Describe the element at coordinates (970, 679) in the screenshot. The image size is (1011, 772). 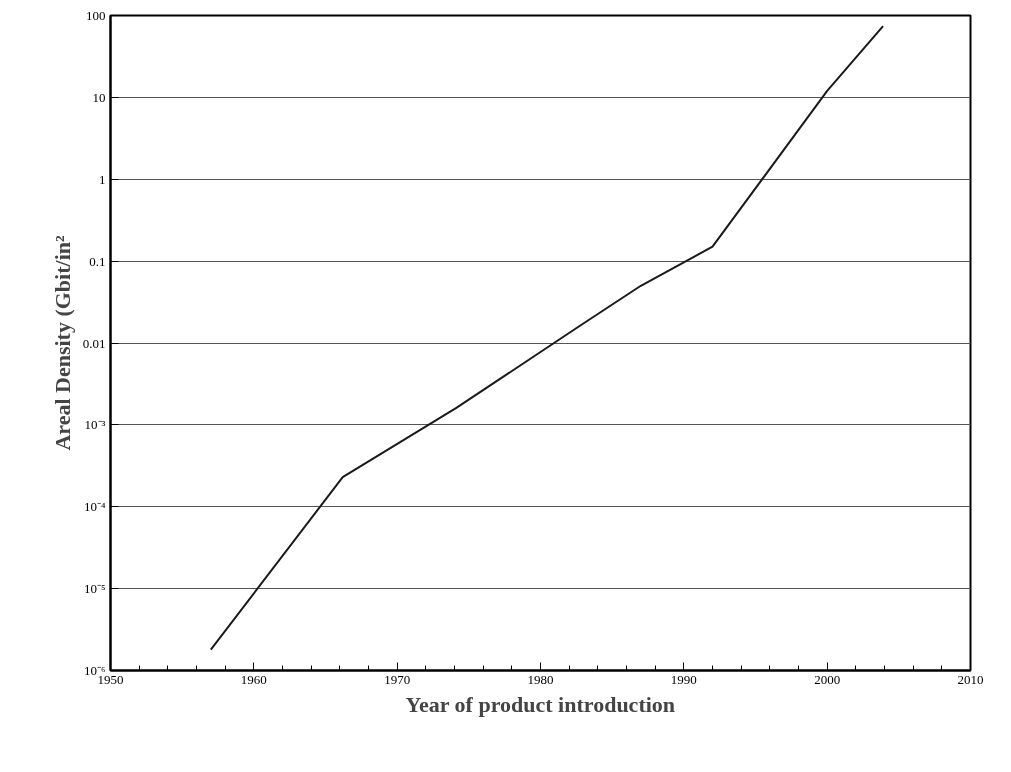
I see `x-tick-label: 2010` at that location.